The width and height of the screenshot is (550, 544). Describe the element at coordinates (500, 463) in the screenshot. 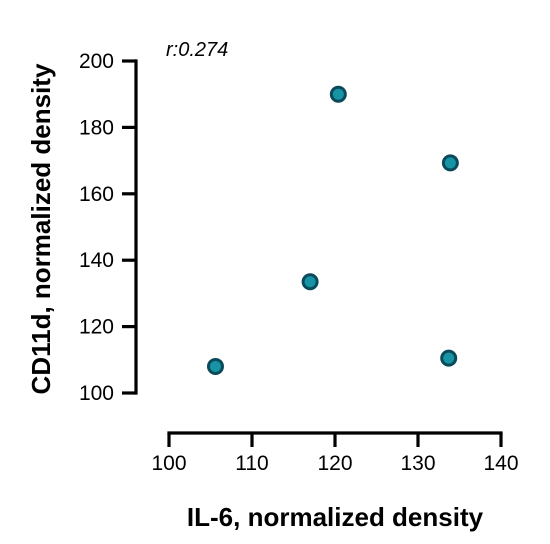

I see `x-tick-label: 140` at that location.